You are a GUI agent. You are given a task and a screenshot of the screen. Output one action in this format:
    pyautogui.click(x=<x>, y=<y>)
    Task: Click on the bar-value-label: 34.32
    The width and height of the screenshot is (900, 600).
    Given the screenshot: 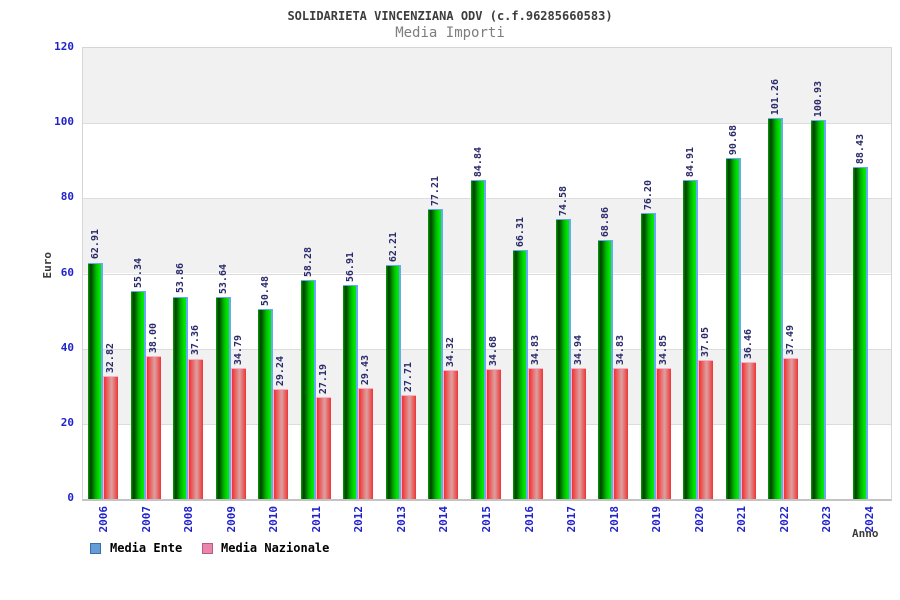 What is the action you would take?
    pyautogui.click(x=451, y=352)
    